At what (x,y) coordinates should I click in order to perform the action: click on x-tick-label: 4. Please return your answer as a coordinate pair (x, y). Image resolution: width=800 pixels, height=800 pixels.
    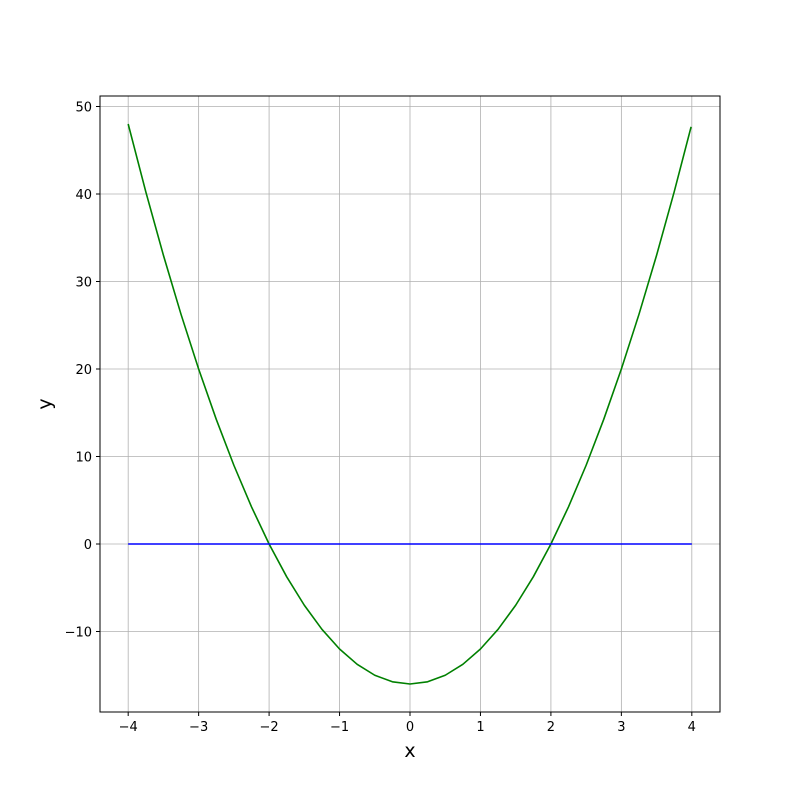
    Looking at the image, I should click on (692, 727).